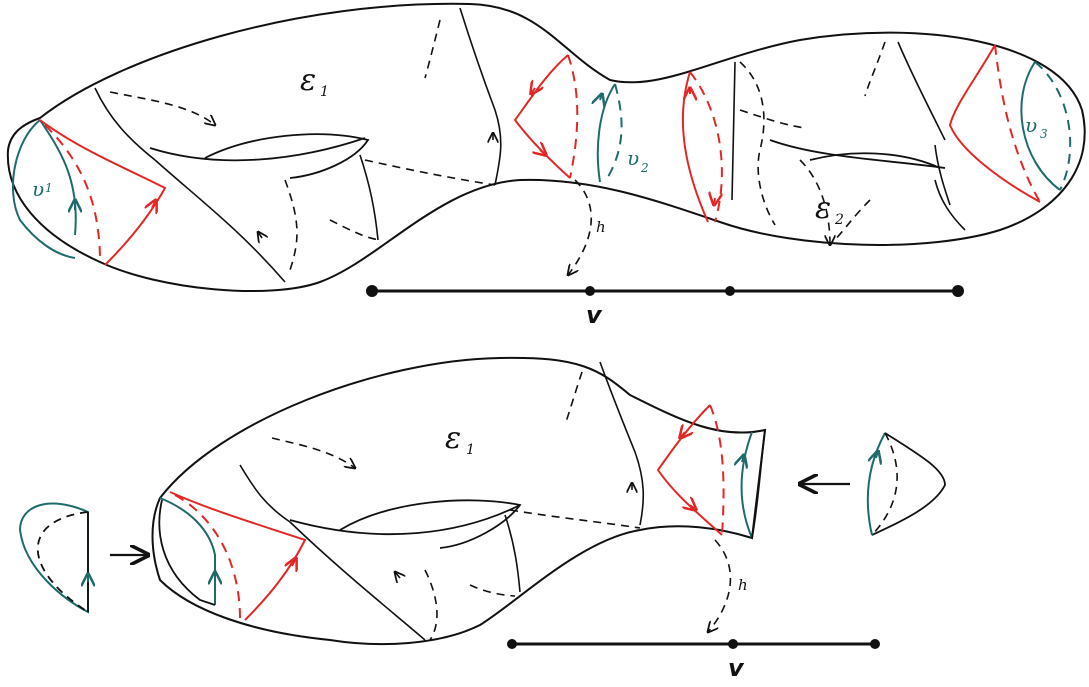 The width and height of the screenshot is (1089, 687). What do you see at coordinates (994, 123) in the screenshot?
I see `top-red-circle-right` at bounding box center [994, 123].